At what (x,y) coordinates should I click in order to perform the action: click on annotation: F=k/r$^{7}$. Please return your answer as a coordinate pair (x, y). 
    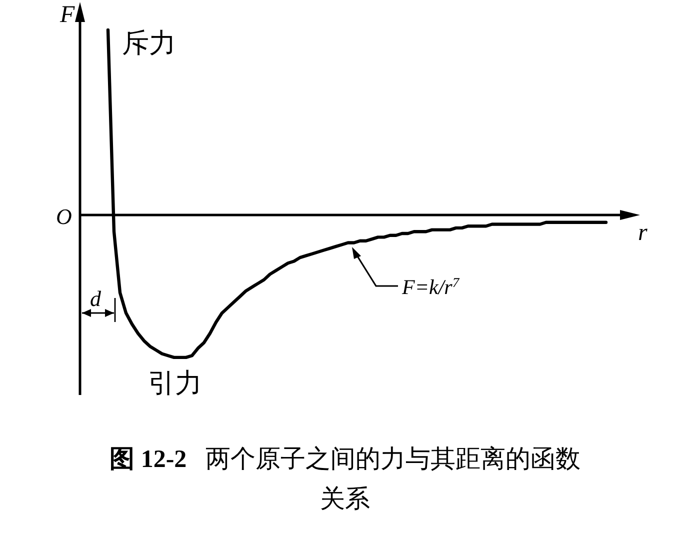
    Looking at the image, I should click on (431, 286).